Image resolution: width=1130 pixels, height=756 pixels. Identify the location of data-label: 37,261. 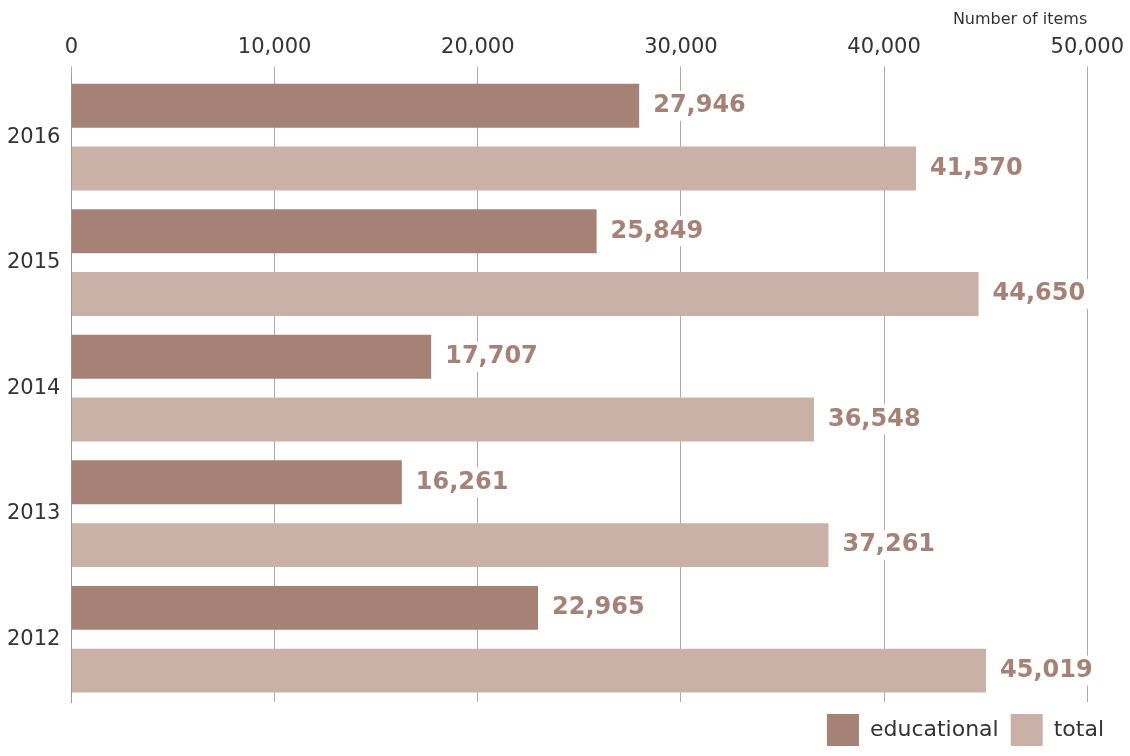
(889, 543).